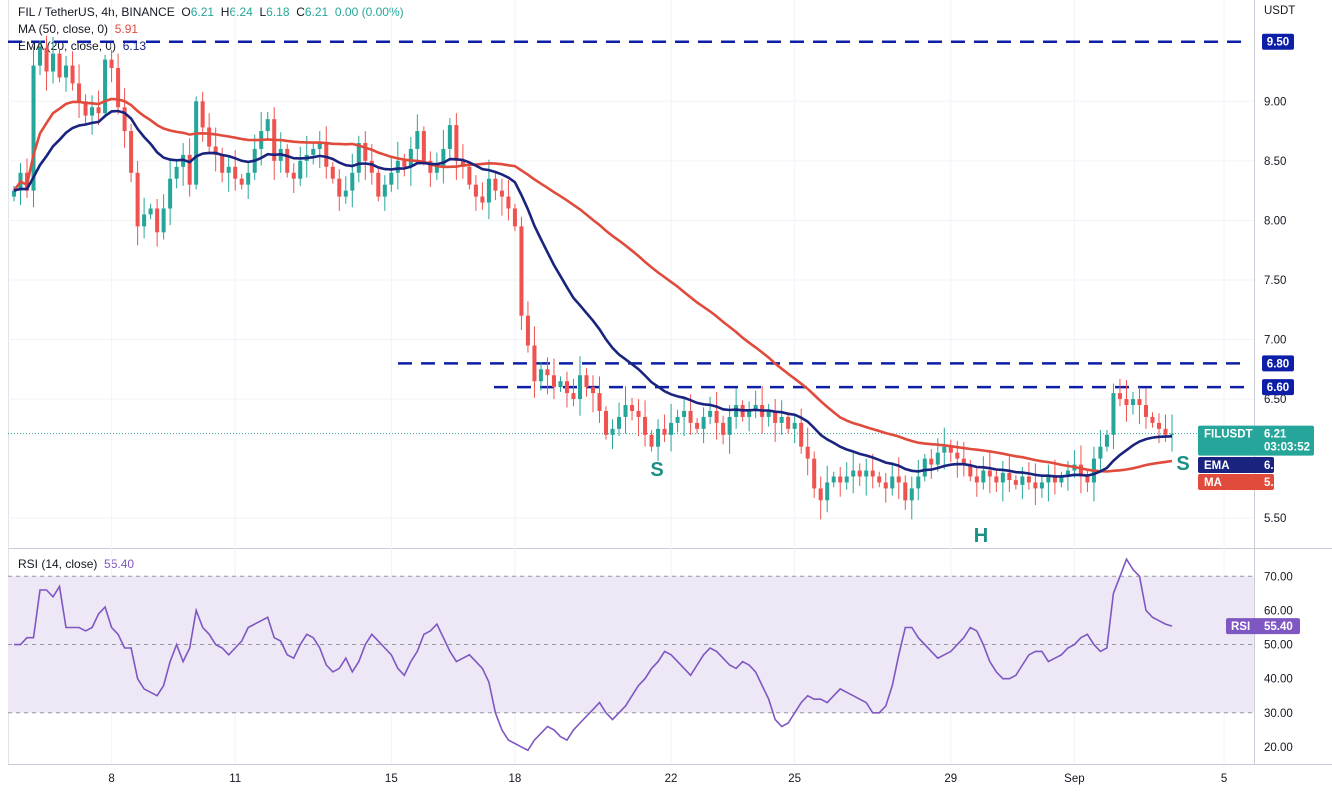 This screenshot has width=1332, height=797. What do you see at coordinates (1217, 466) in the screenshot?
I see `price-tag-name: EMA` at bounding box center [1217, 466].